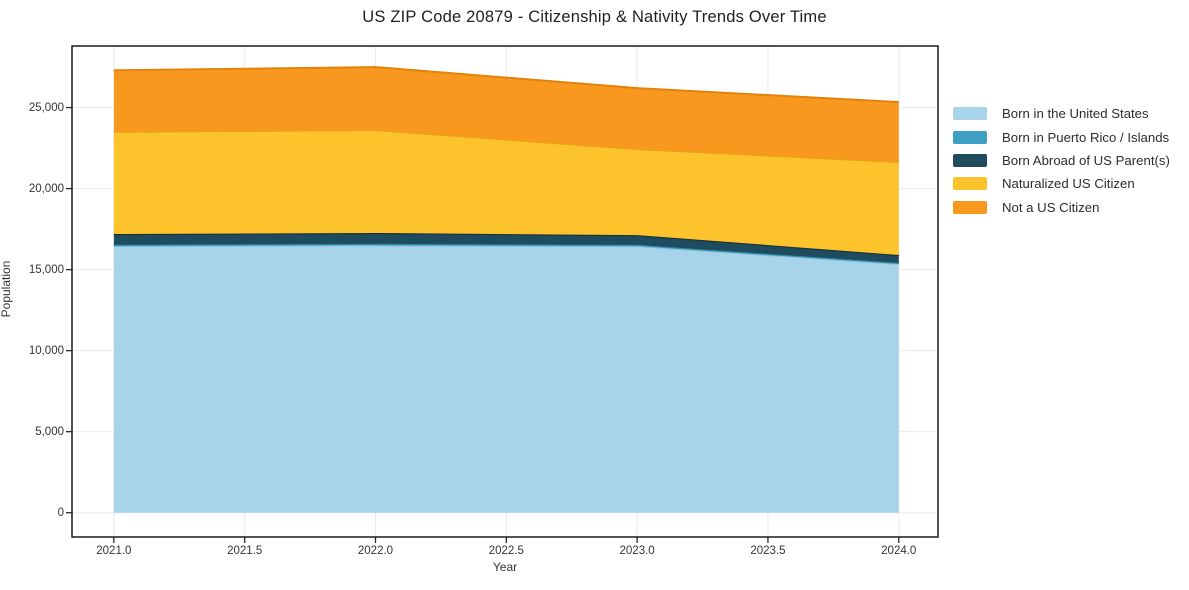  What do you see at coordinates (1075, 114) in the screenshot?
I see `legend-label: Born in the United States` at bounding box center [1075, 114].